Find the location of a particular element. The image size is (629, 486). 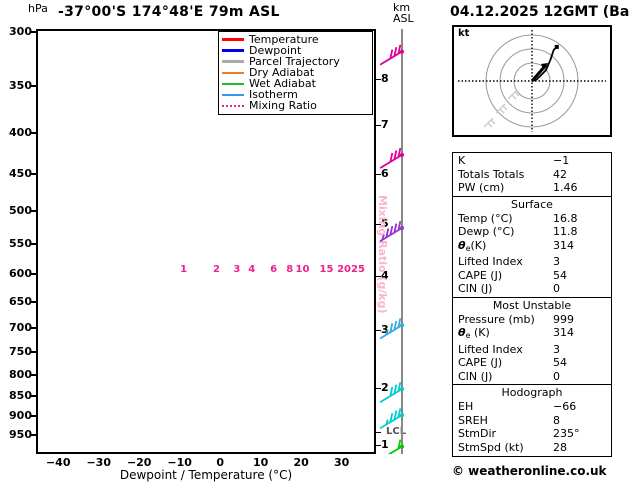

pressure-tick-label: 650 is located at coordinates (20, 302).